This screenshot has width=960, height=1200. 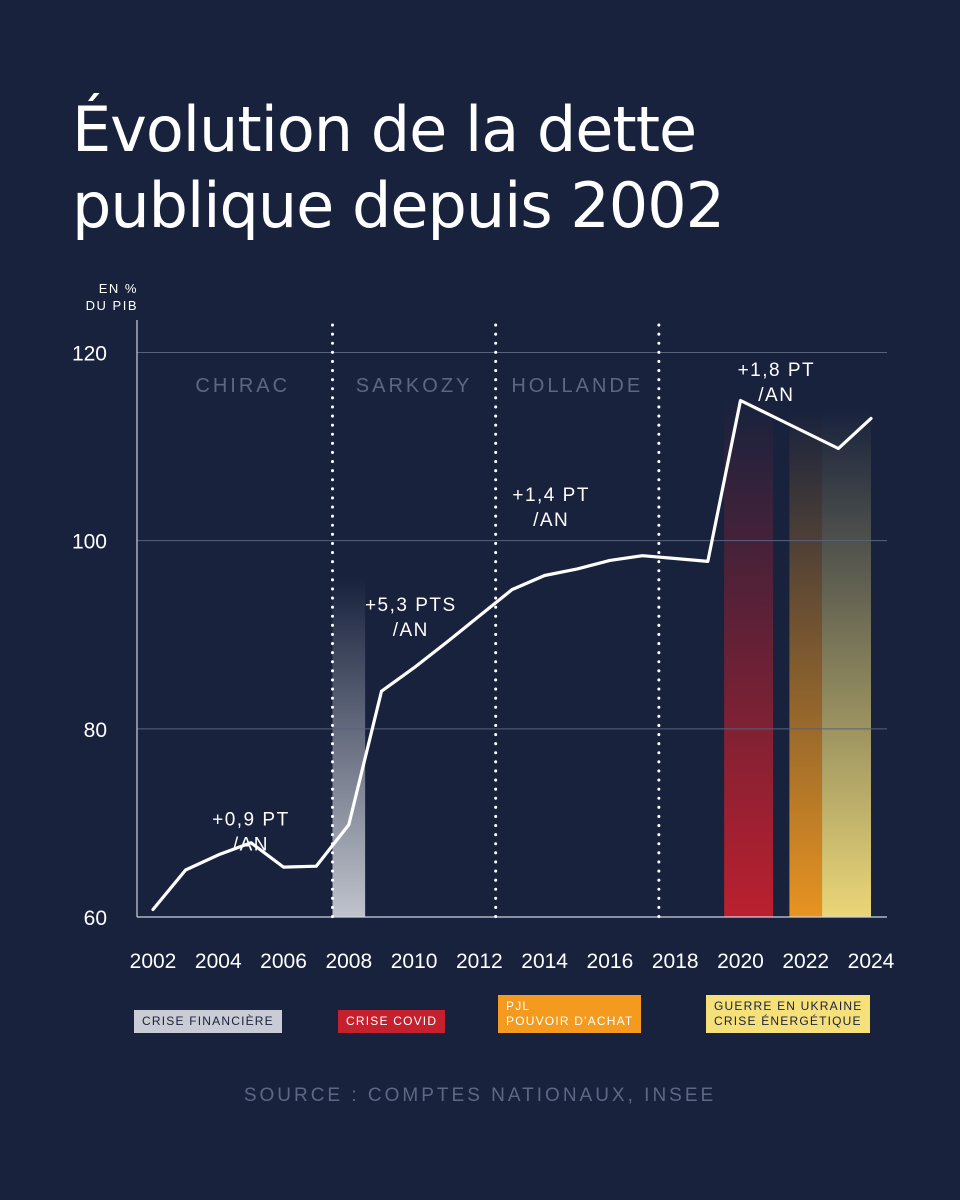 What do you see at coordinates (551, 495) in the screenshot?
I see `annotation-line: +1,4 PT` at bounding box center [551, 495].